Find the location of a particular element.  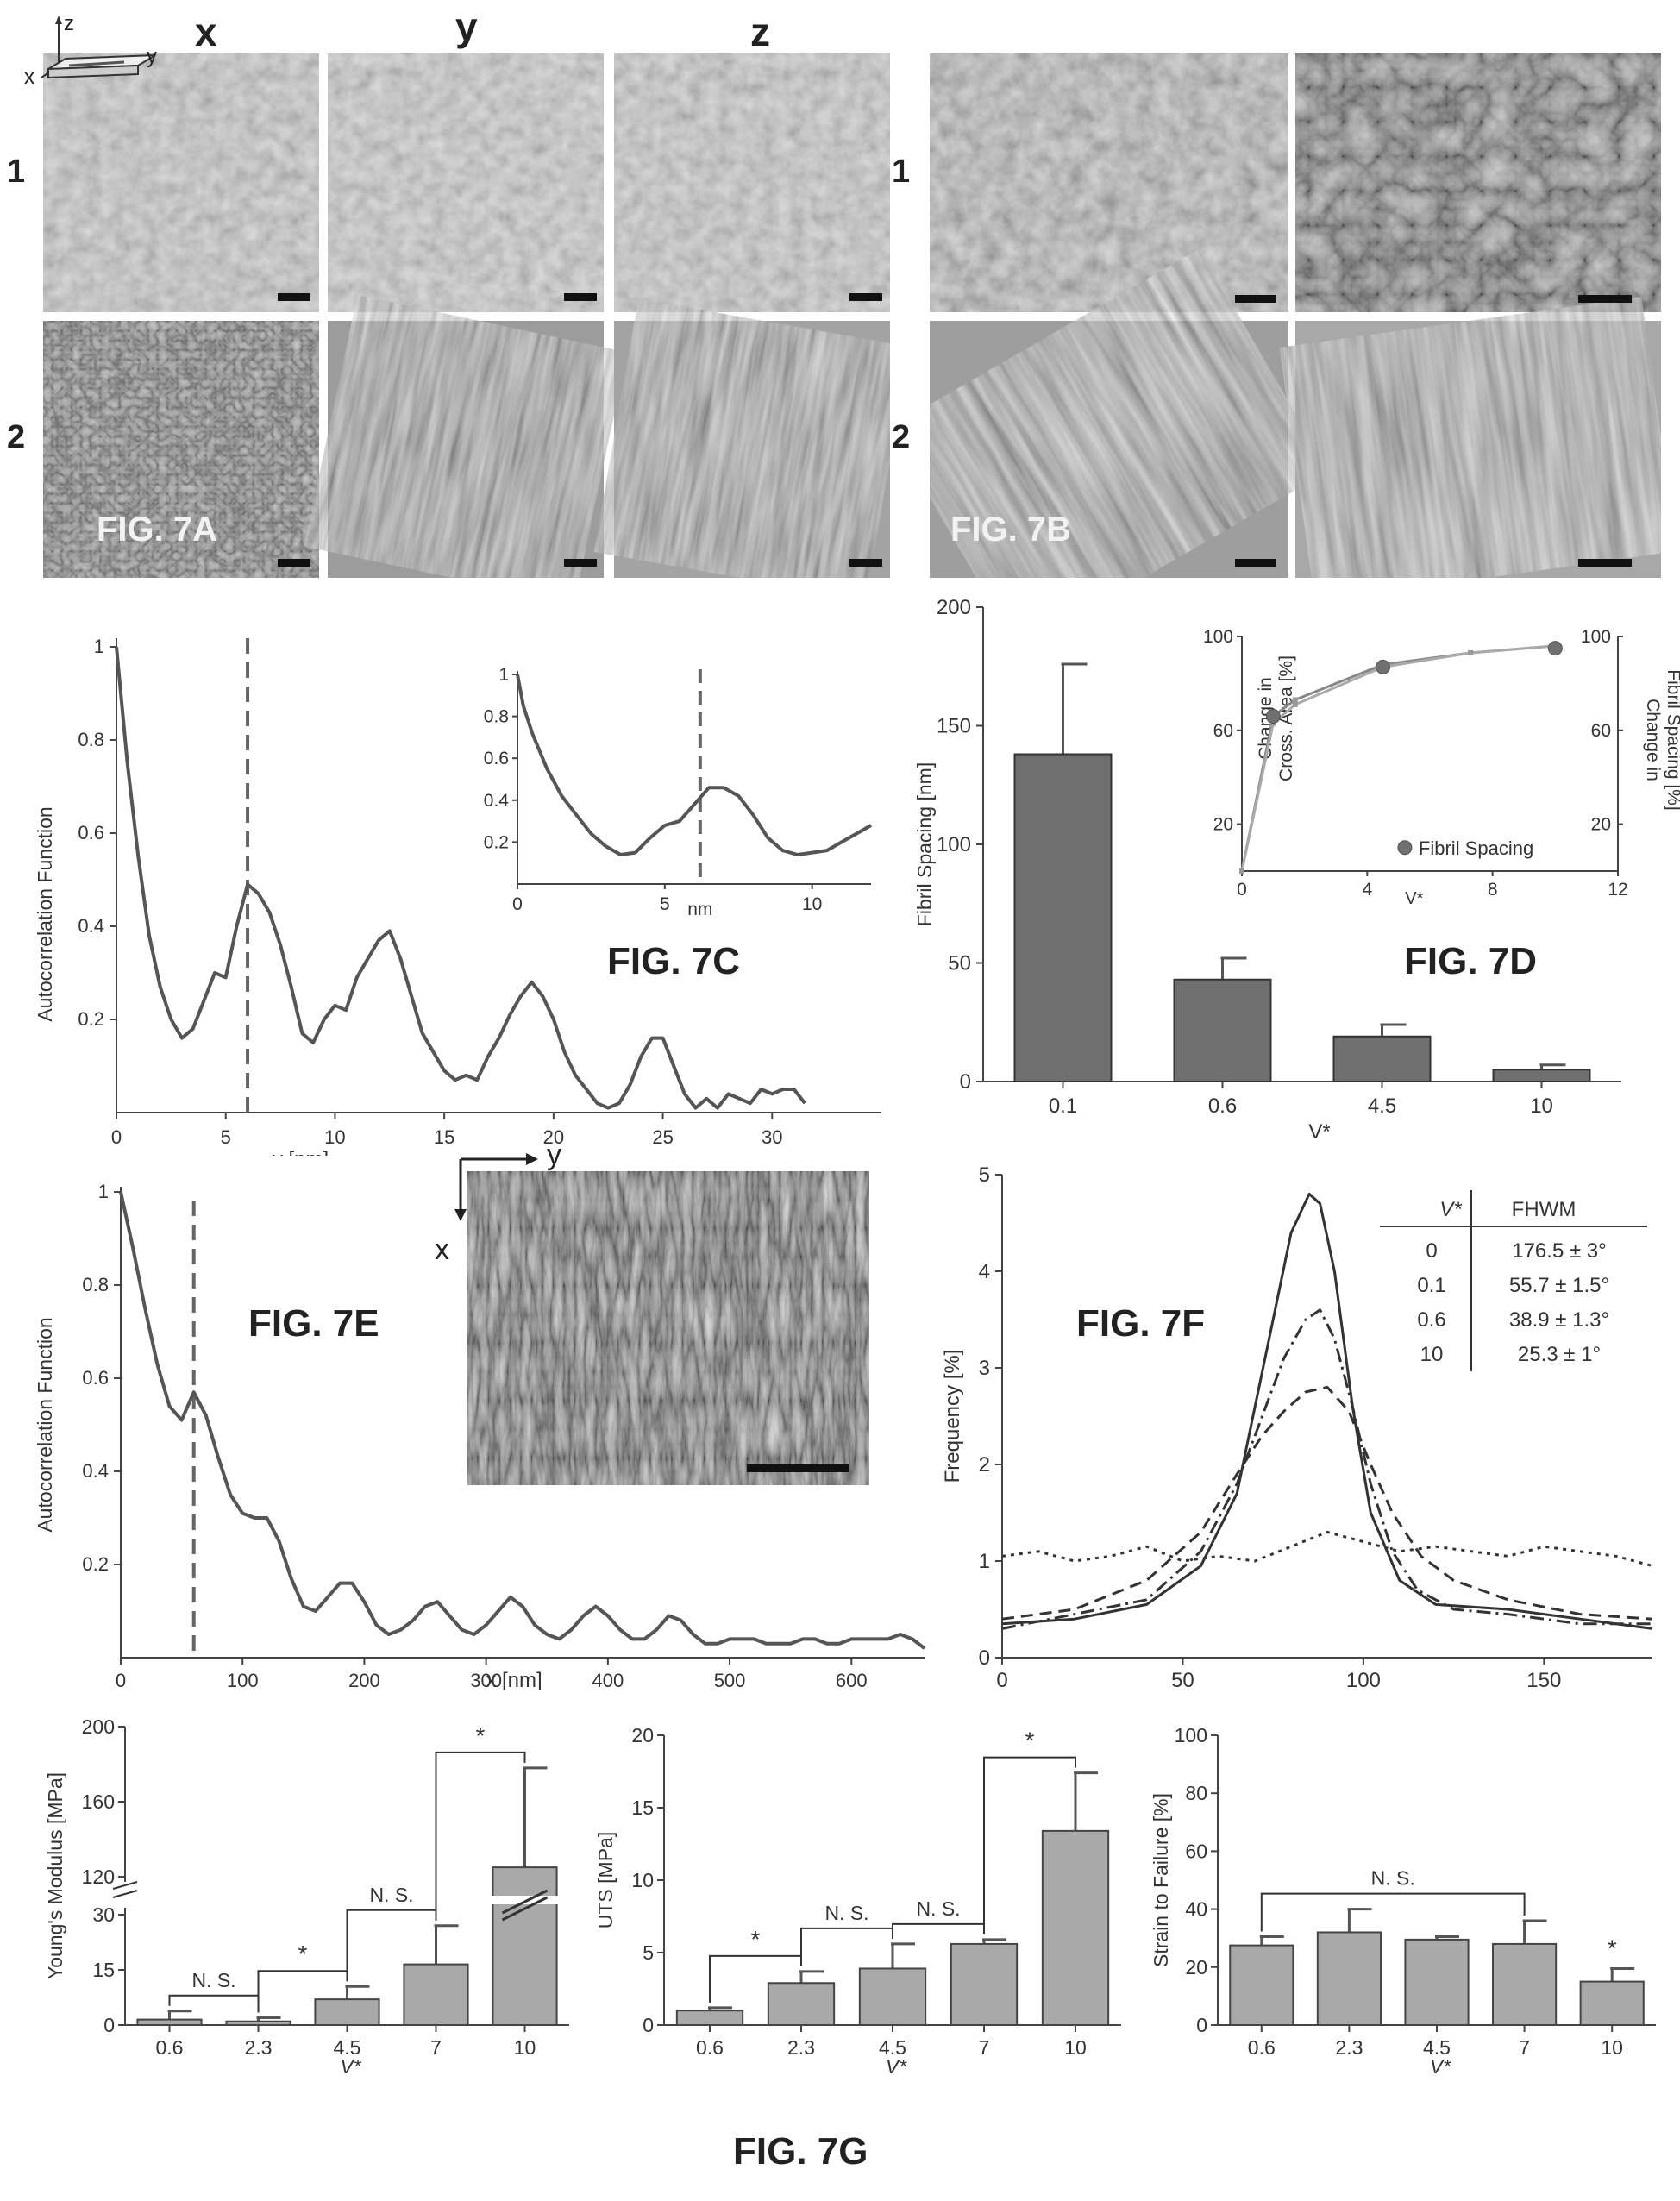

fig7f-table-cell-fhwm: 25.3 ± 1° is located at coordinates (1559, 1354).